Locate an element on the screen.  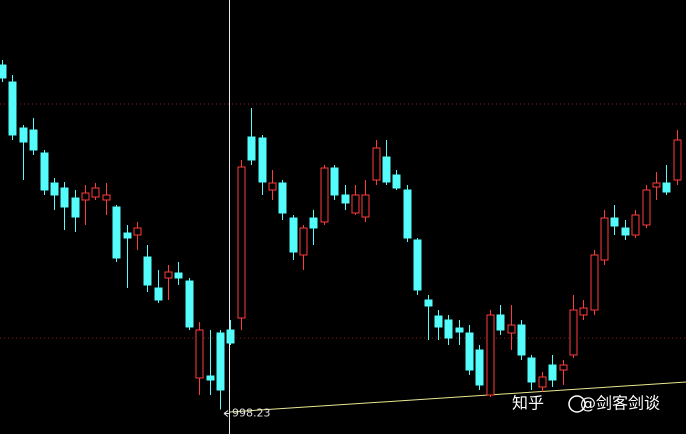
trend-line is located at coordinates (457, 397).